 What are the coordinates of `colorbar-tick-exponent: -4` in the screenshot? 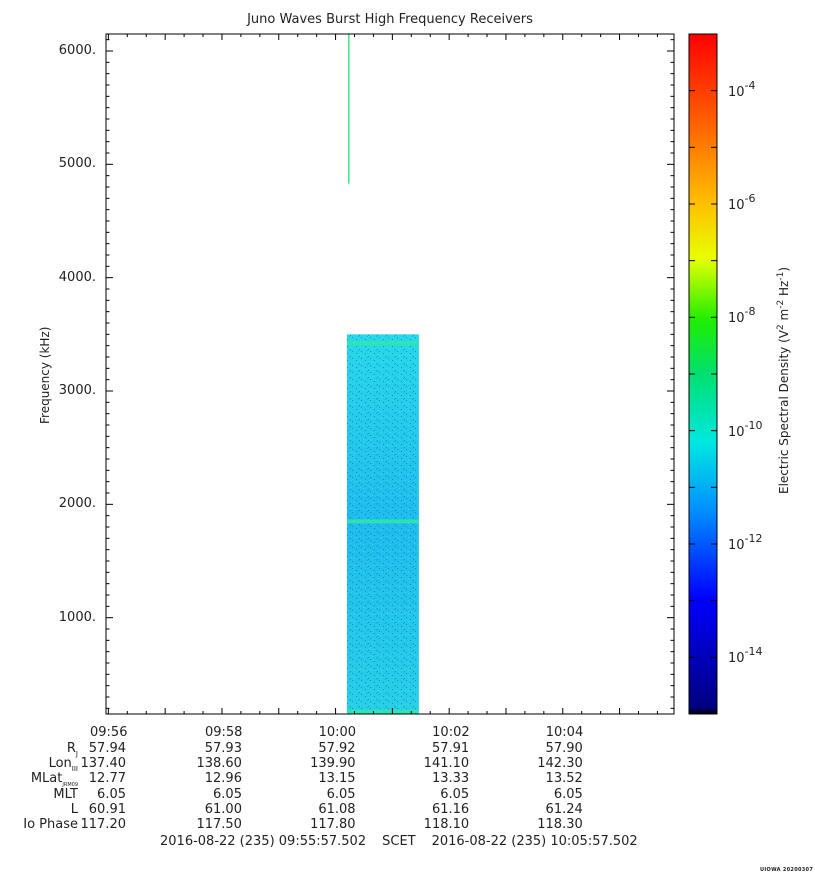 It's located at (750, 85).